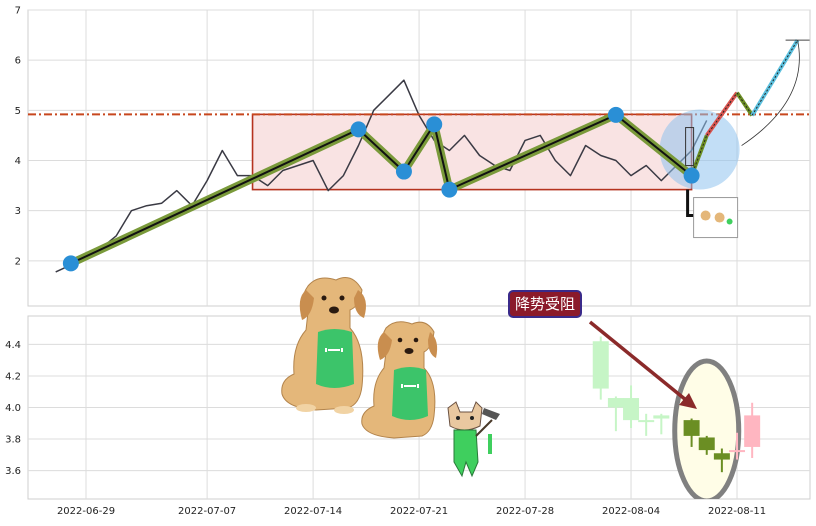 Image resolution: width=816 pixels, height=526 pixels. What do you see at coordinates (631, 511) in the screenshot?
I see `x-tick-label: 2022-08-04` at bounding box center [631, 511].